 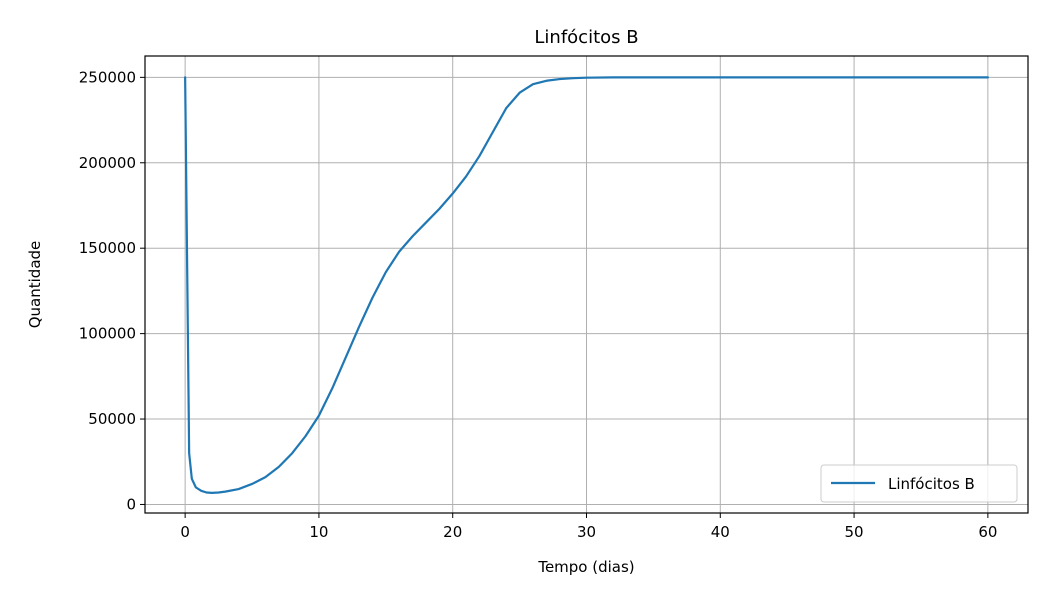 What do you see at coordinates (585, 567) in the screenshot?
I see `x-axis-label: Tempo (dias)` at bounding box center [585, 567].